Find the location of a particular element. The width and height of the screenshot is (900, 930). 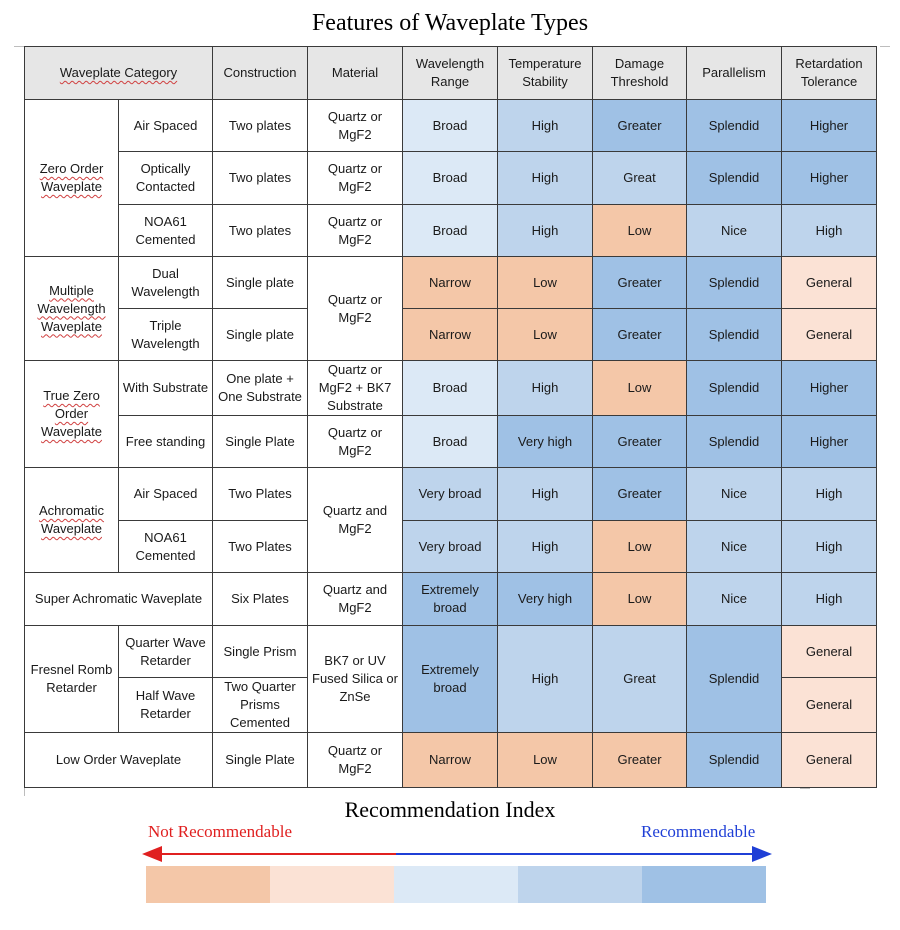

arrow-left-head-icon is located at coordinates (152, 854).